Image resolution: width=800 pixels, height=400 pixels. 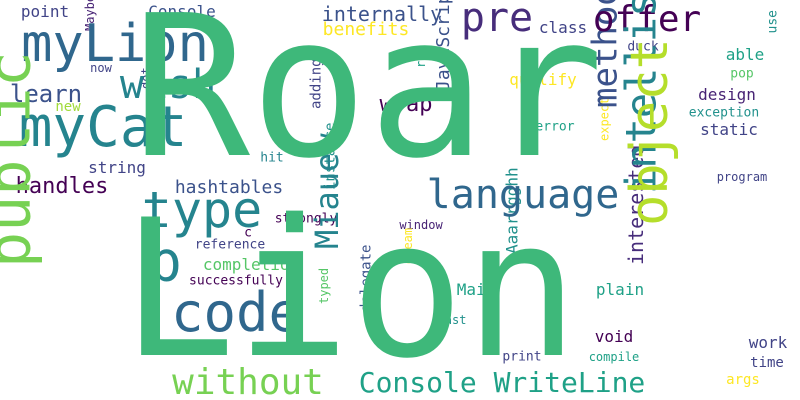 I want to click on word-type: type, so click(x=202, y=210).